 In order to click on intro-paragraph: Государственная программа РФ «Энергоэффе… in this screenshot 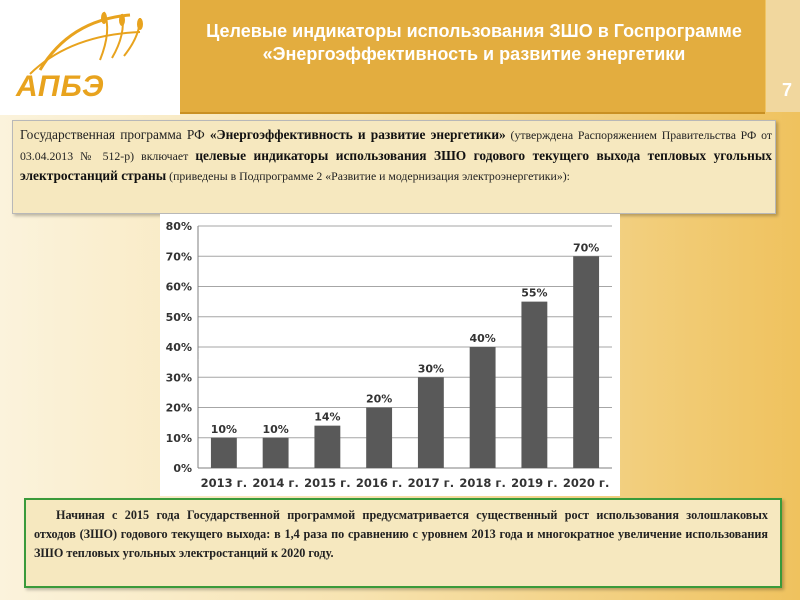, I will do `click(396, 156)`.